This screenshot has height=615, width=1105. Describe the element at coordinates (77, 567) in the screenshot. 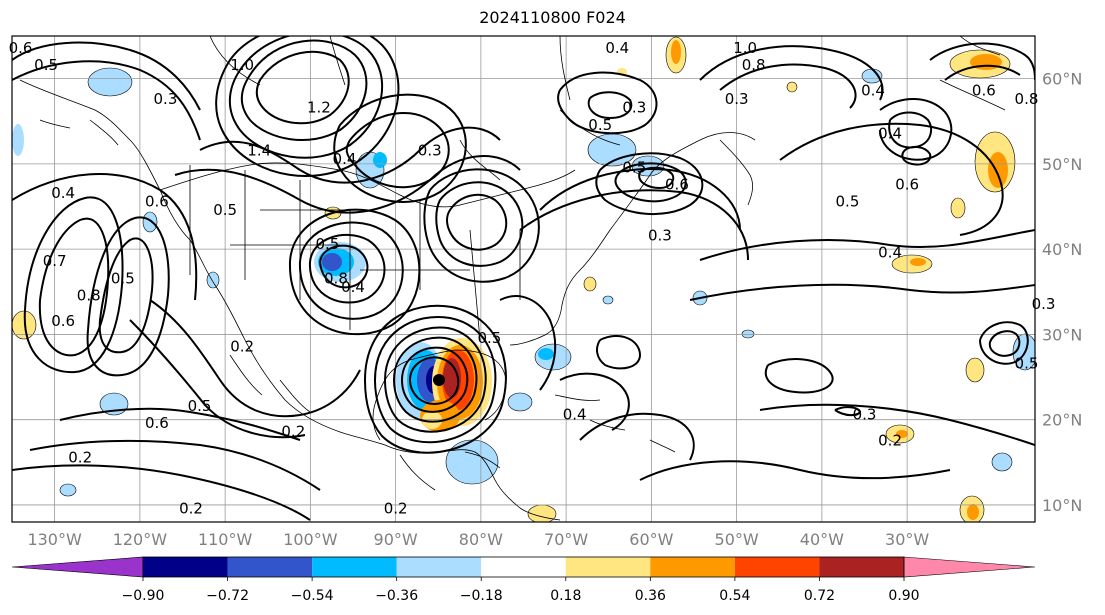

I see `colorbar-min-extension` at that location.